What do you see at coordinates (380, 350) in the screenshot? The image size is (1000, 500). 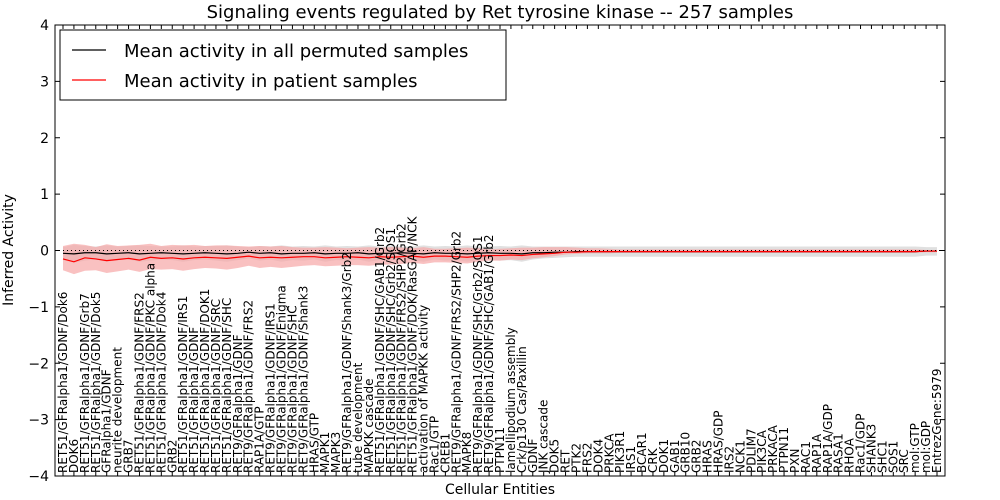 I see `x-category-label: RET51/GFRalpha1/GDNF/SHC/GAB1/Grb2` at bounding box center [380, 350].